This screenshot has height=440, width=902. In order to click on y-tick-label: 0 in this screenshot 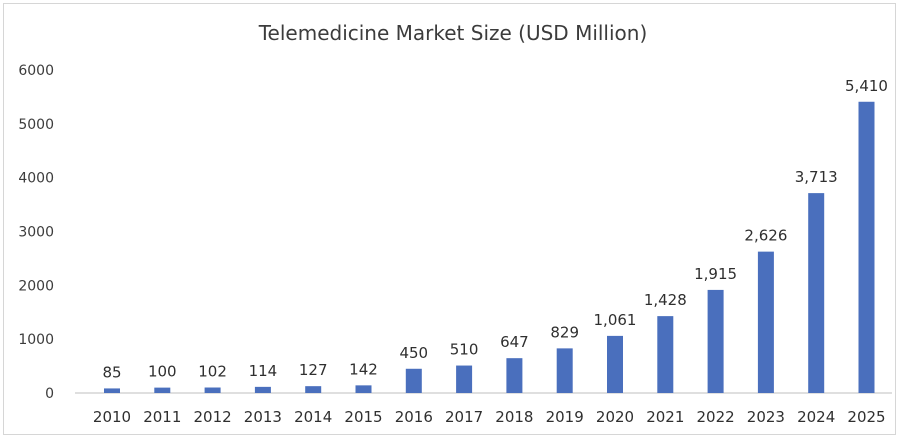, I will do `click(49, 394)`.